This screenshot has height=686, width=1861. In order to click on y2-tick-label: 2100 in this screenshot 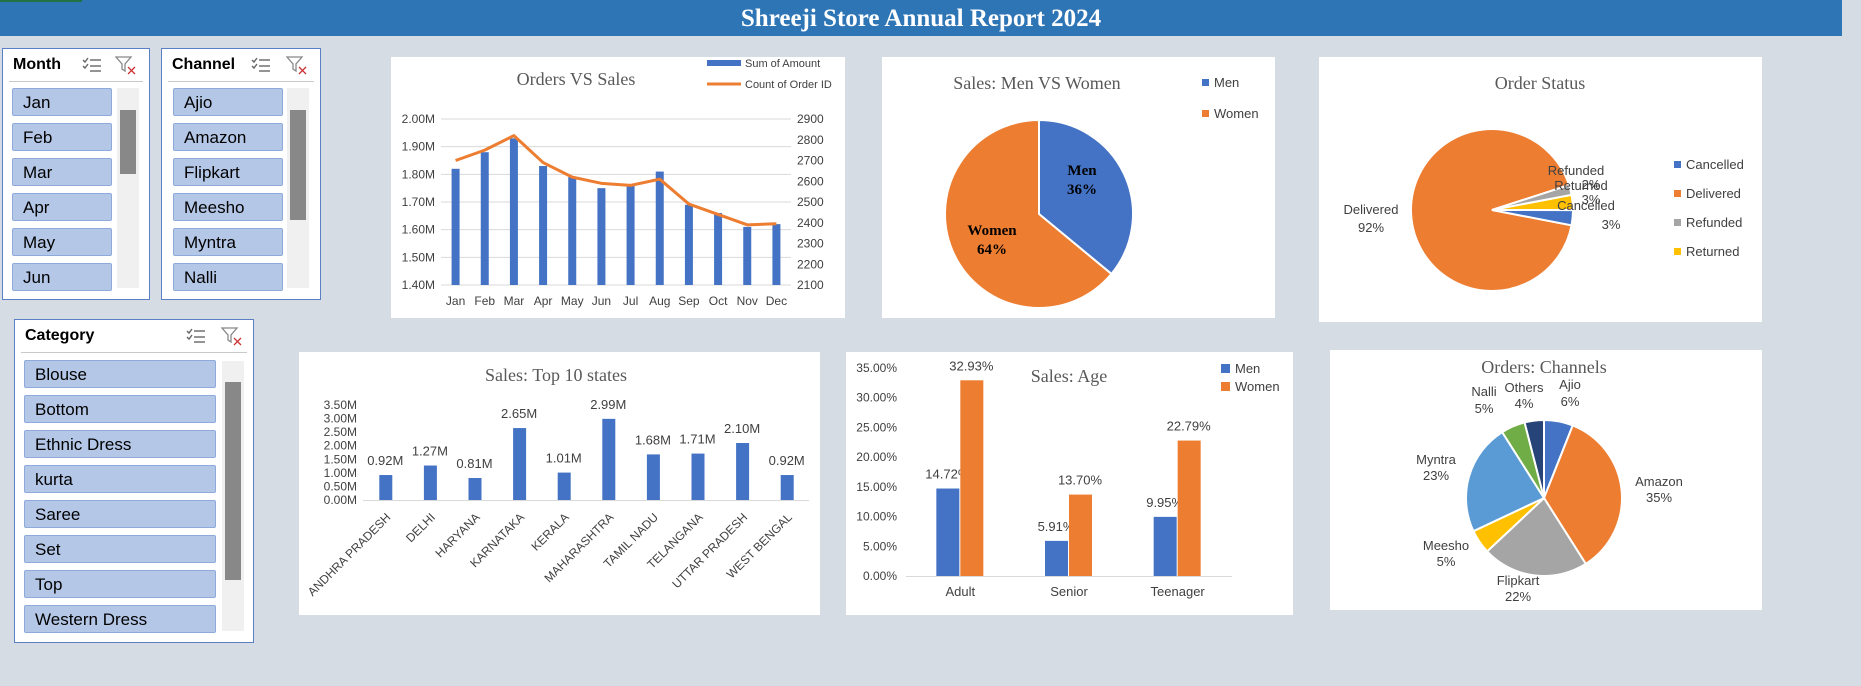, I will do `click(810, 285)`.